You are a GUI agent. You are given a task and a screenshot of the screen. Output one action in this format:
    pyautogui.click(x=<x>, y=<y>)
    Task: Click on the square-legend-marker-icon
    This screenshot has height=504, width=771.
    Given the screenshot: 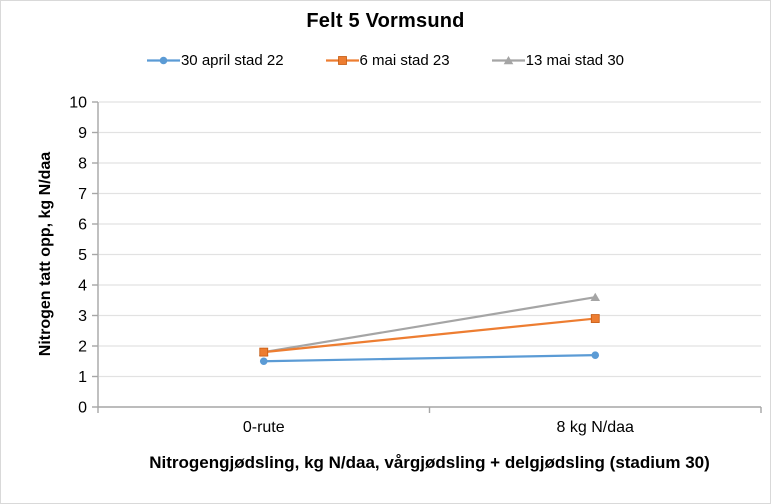 What is the action you would take?
    pyautogui.click(x=342, y=60)
    